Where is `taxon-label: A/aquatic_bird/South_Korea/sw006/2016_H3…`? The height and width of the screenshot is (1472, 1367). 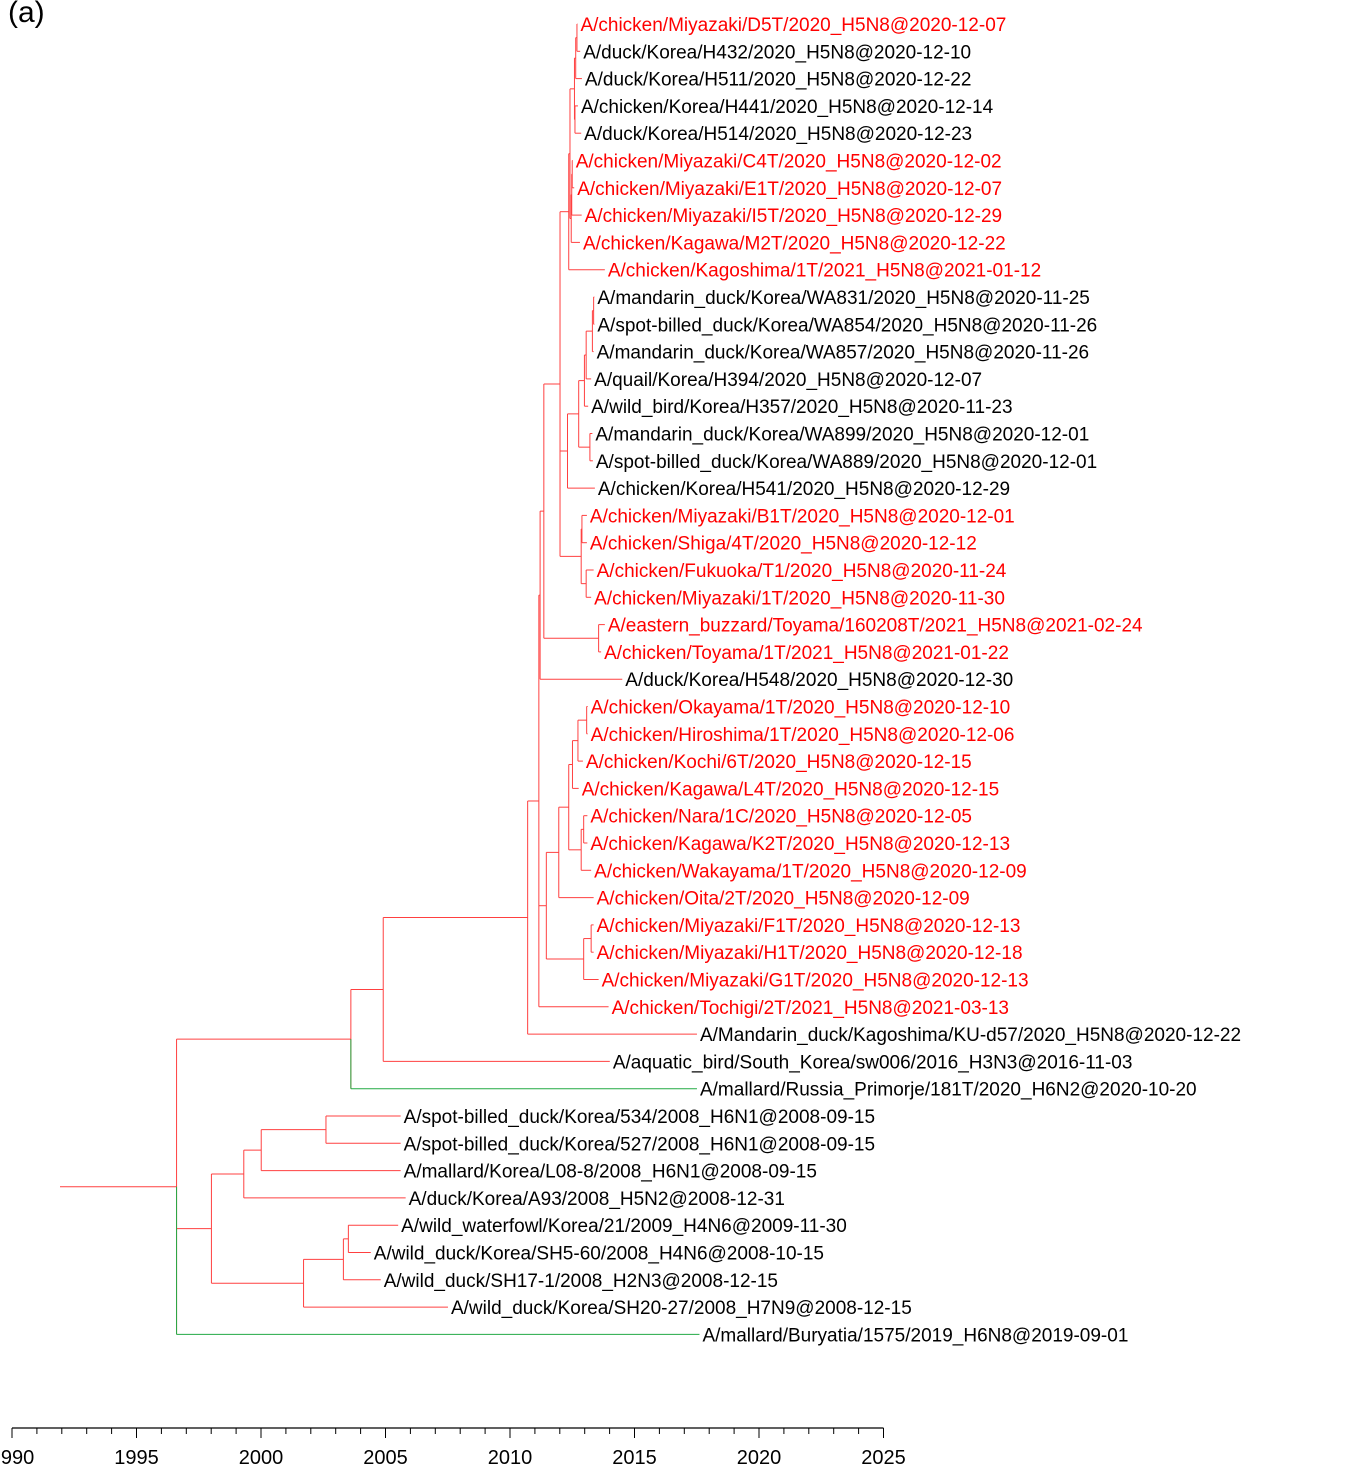 taxon-label: A/aquatic_bird/South_Korea/sw006/2016_H3… is located at coordinates (873, 1062).